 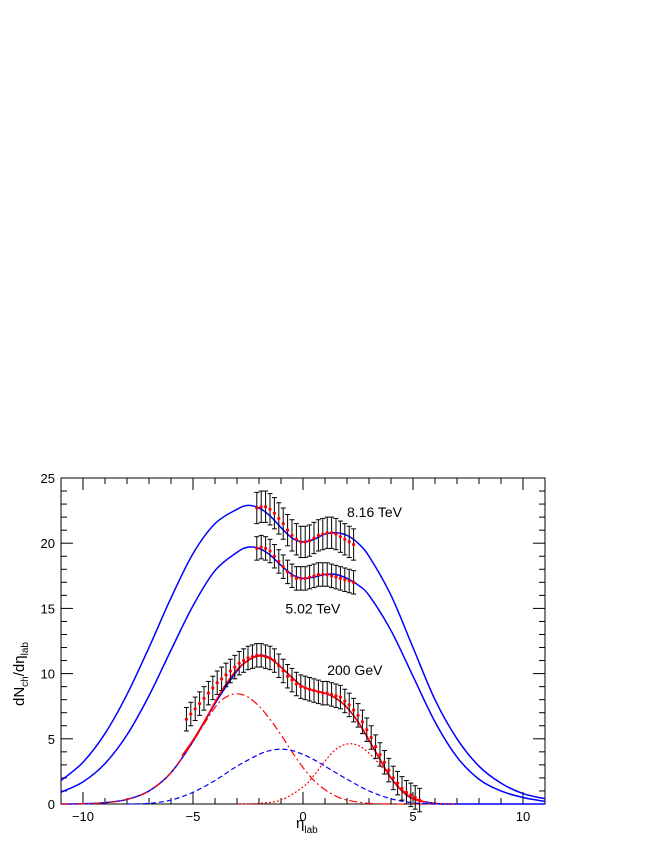 What do you see at coordinates (313, 609) in the screenshot?
I see `energy-annotation: 5.02 TeV` at bounding box center [313, 609].